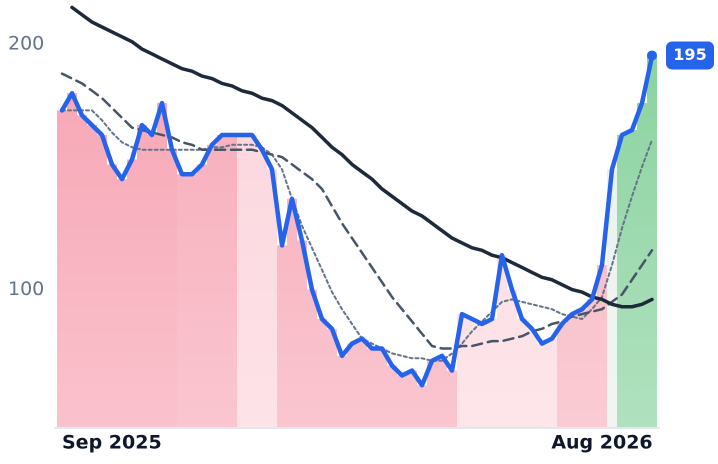 The width and height of the screenshot is (718, 464). What do you see at coordinates (26, 44) in the screenshot?
I see `y-tick-label: 200` at bounding box center [26, 44].